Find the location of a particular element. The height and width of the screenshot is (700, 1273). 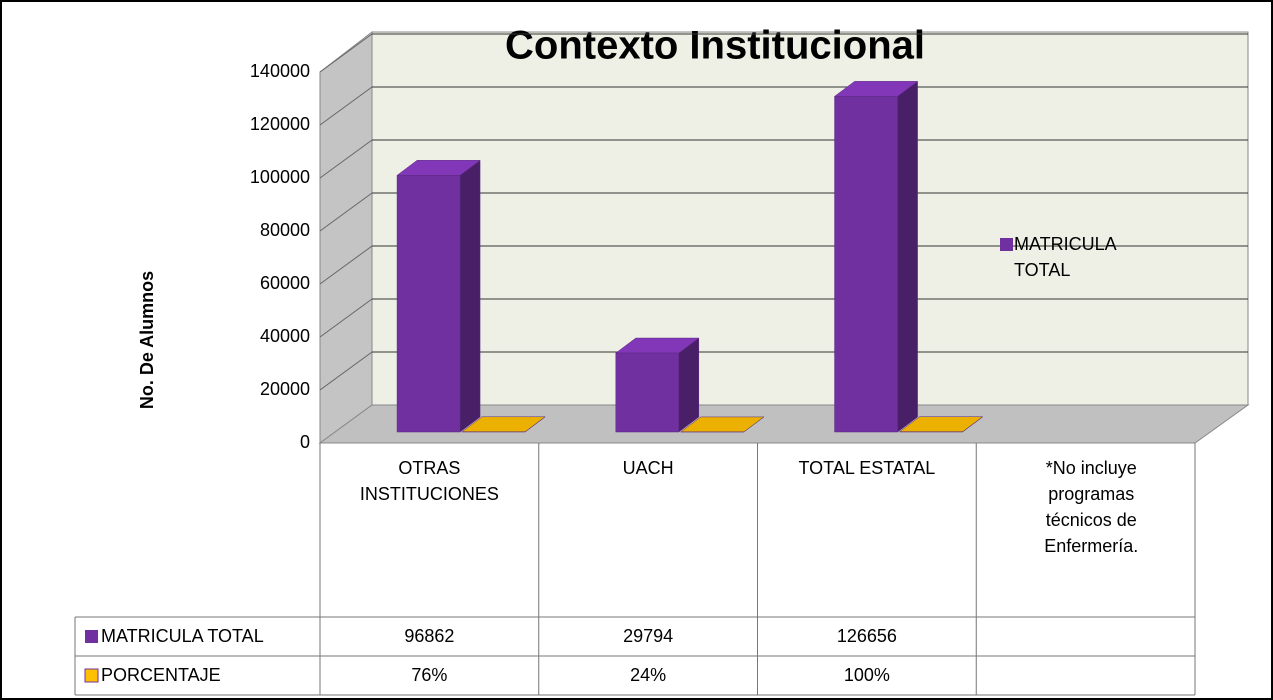

legend-swatch is located at coordinates (1006, 244).